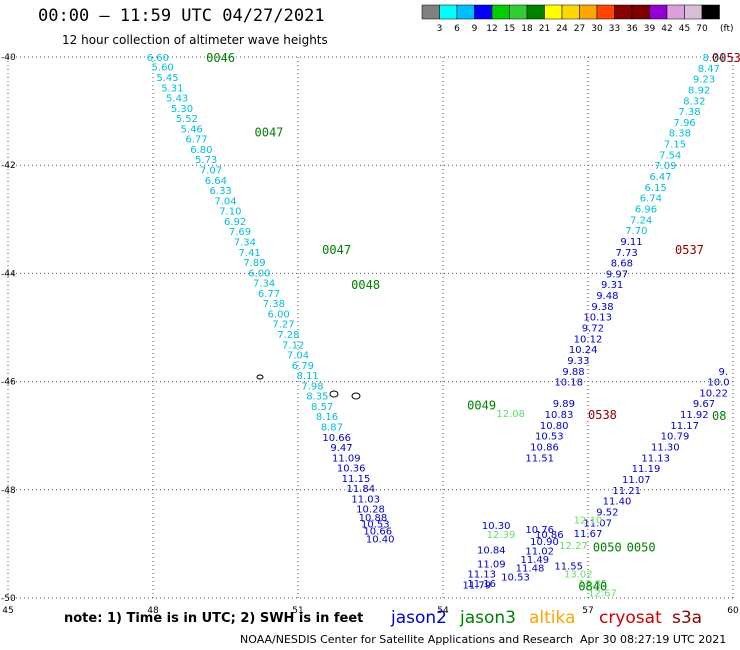 Image resolution: width=740 pixels, height=650 pixels. I want to click on wave-height-label: 11.16, so click(481, 584).